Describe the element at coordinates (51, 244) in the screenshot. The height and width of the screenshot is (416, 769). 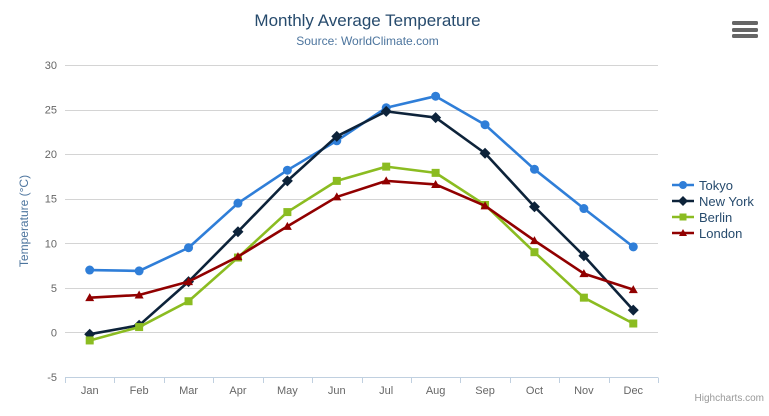
I see `y-axis-tick-label: 10` at that location.